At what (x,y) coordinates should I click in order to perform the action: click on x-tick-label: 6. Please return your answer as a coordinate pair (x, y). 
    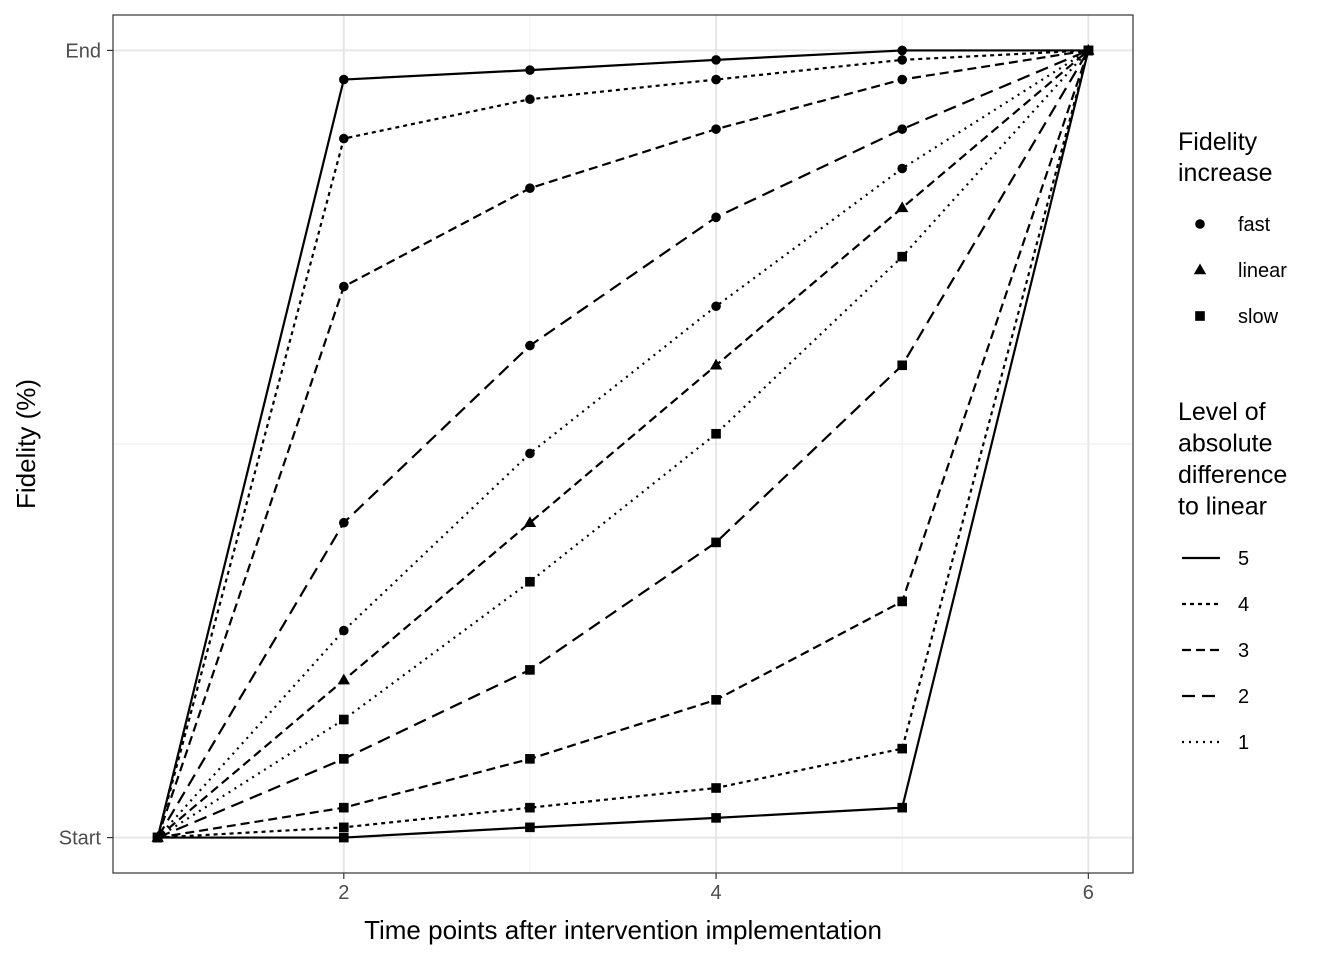
    Looking at the image, I should click on (1088, 893).